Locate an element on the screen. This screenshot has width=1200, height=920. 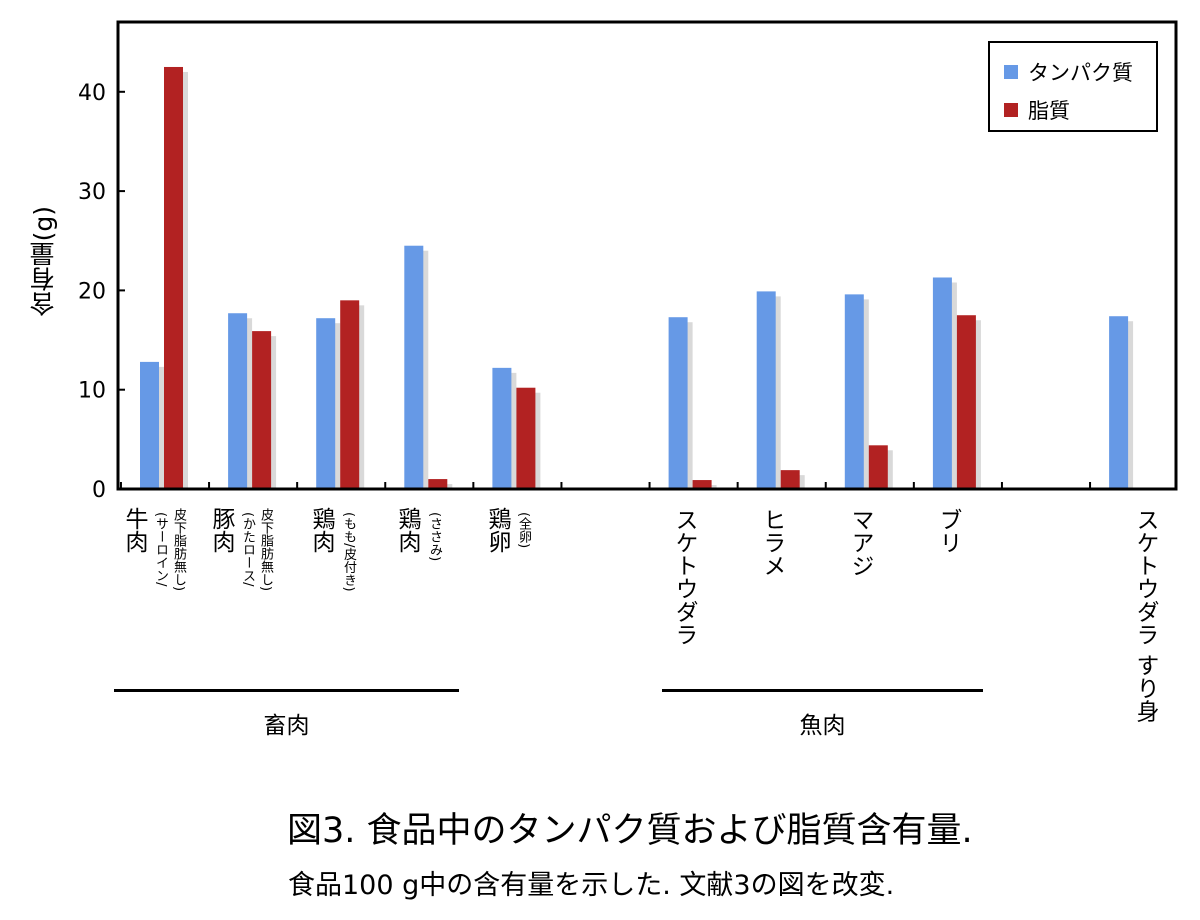
category-sublabel: (全卵) is located at coordinates (523, 530).